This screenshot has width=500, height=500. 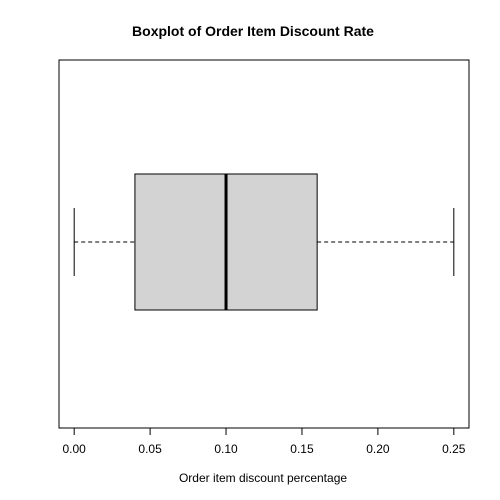 I want to click on x-axis: 0.00 0.05 0.10 0.15 0.20 0.25, so click(x=264, y=441).